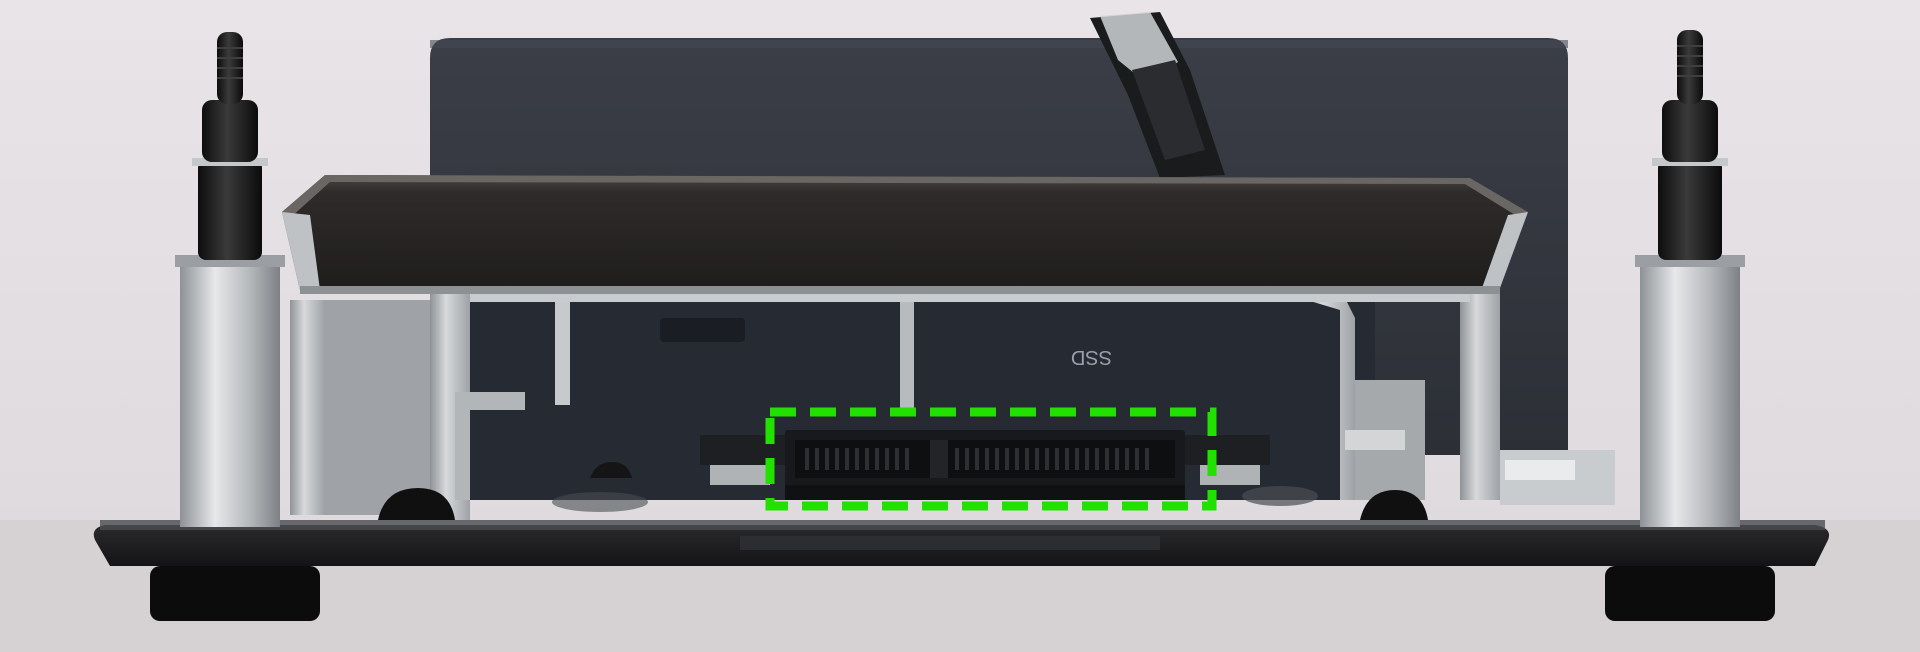 This screenshot has width=1920, height=652. What do you see at coordinates (702, 330) in the screenshot?
I see `slot` at bounding box center [702, 330].